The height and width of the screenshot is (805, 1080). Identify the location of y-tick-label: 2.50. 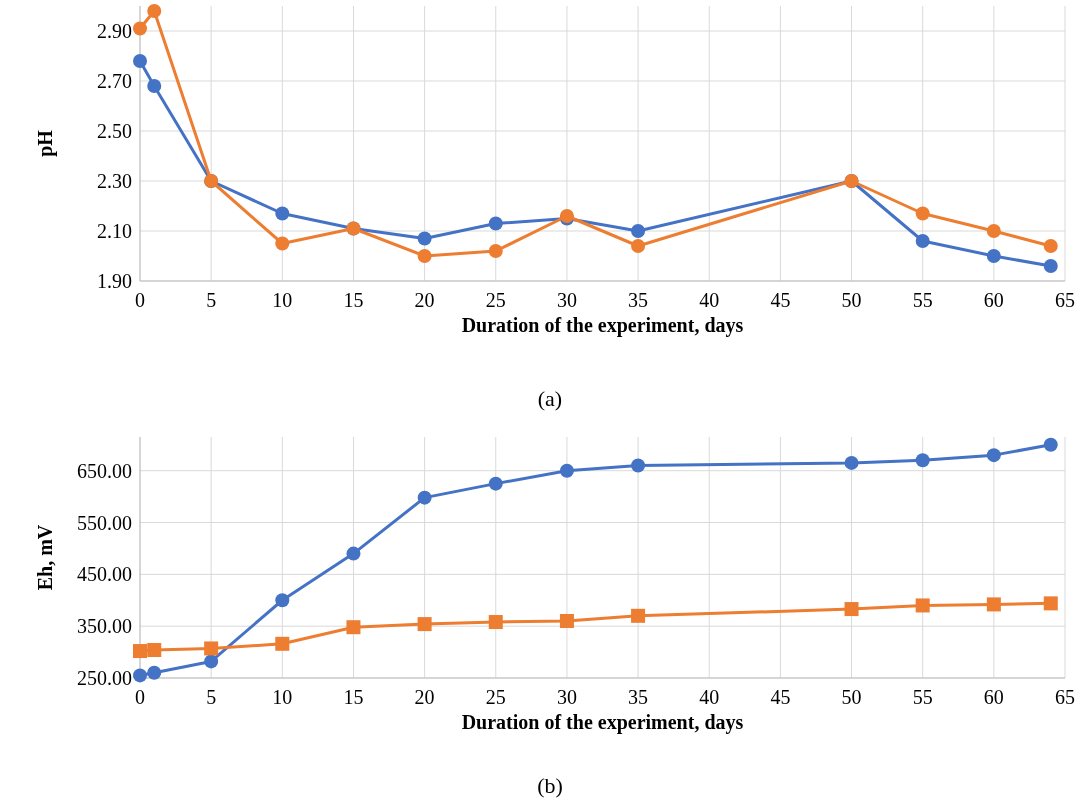
(114, 131).